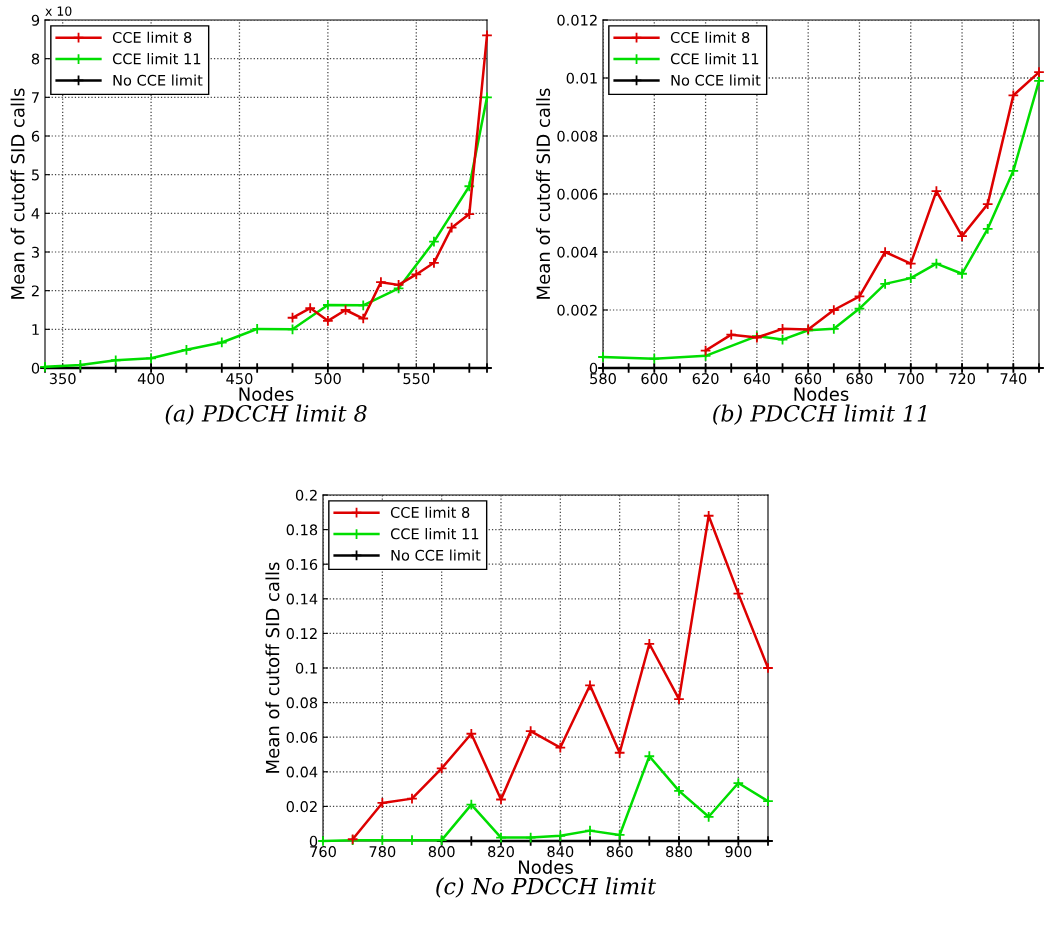 The width and height of the screenshot is (1044, 929). What do you see at coordinates (35, 136) in the screenshot?
I see `y-tick-label: 6` at bounding box center [35, 136].